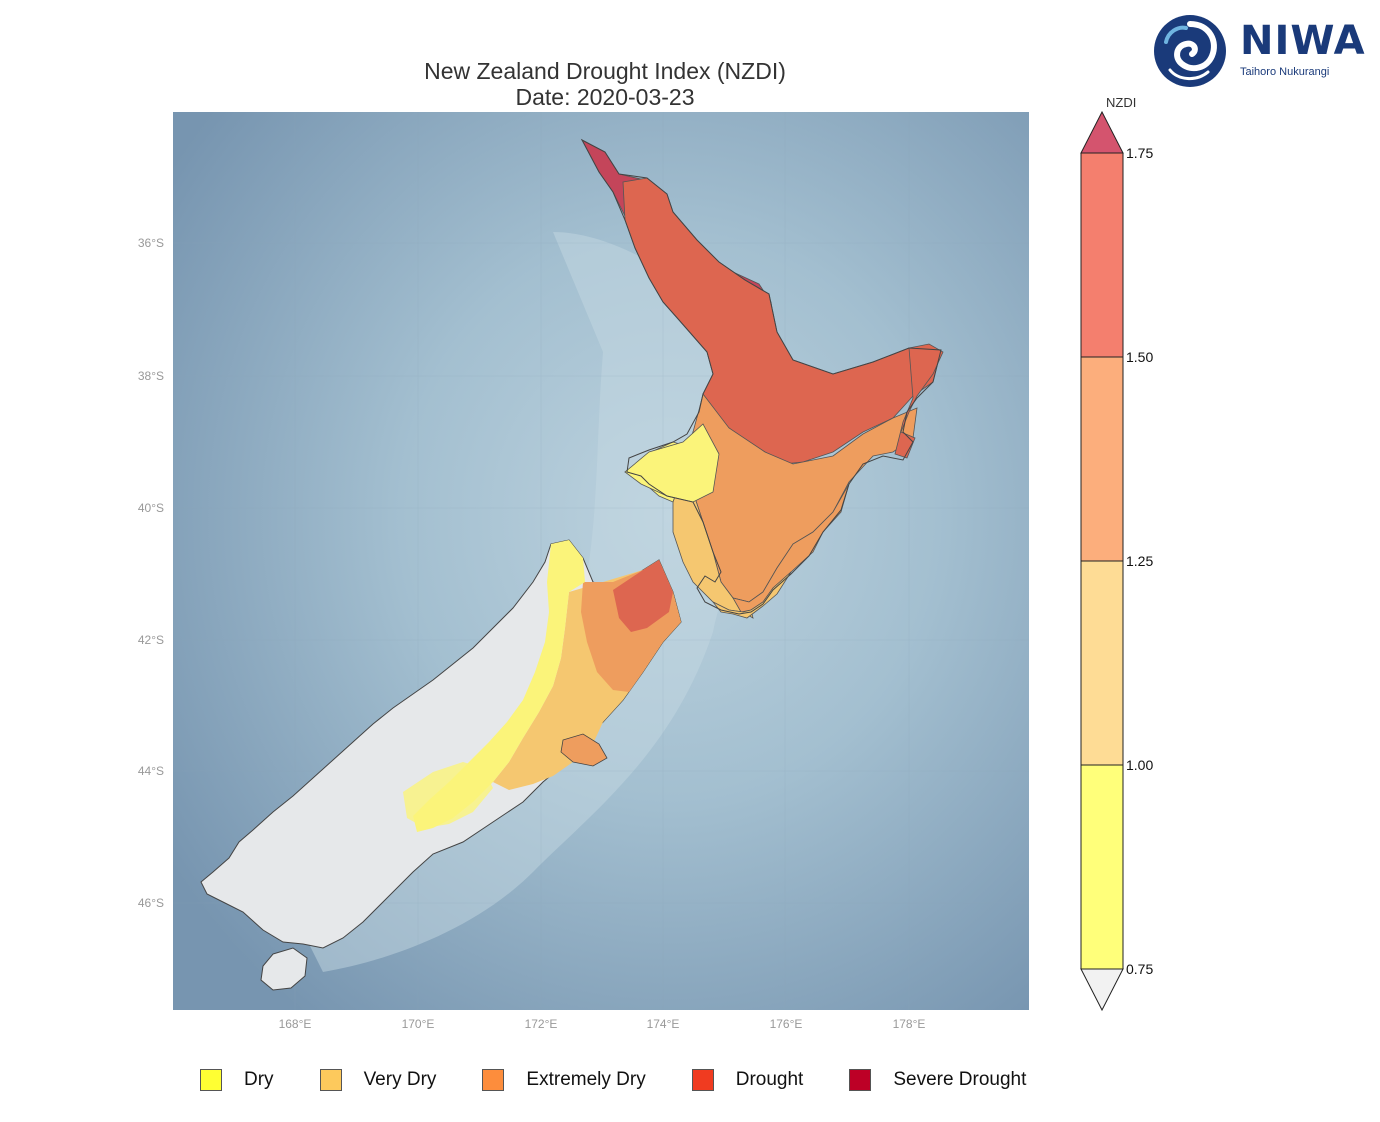  I want to click on lat-label: 46°S, so click(150, 903).